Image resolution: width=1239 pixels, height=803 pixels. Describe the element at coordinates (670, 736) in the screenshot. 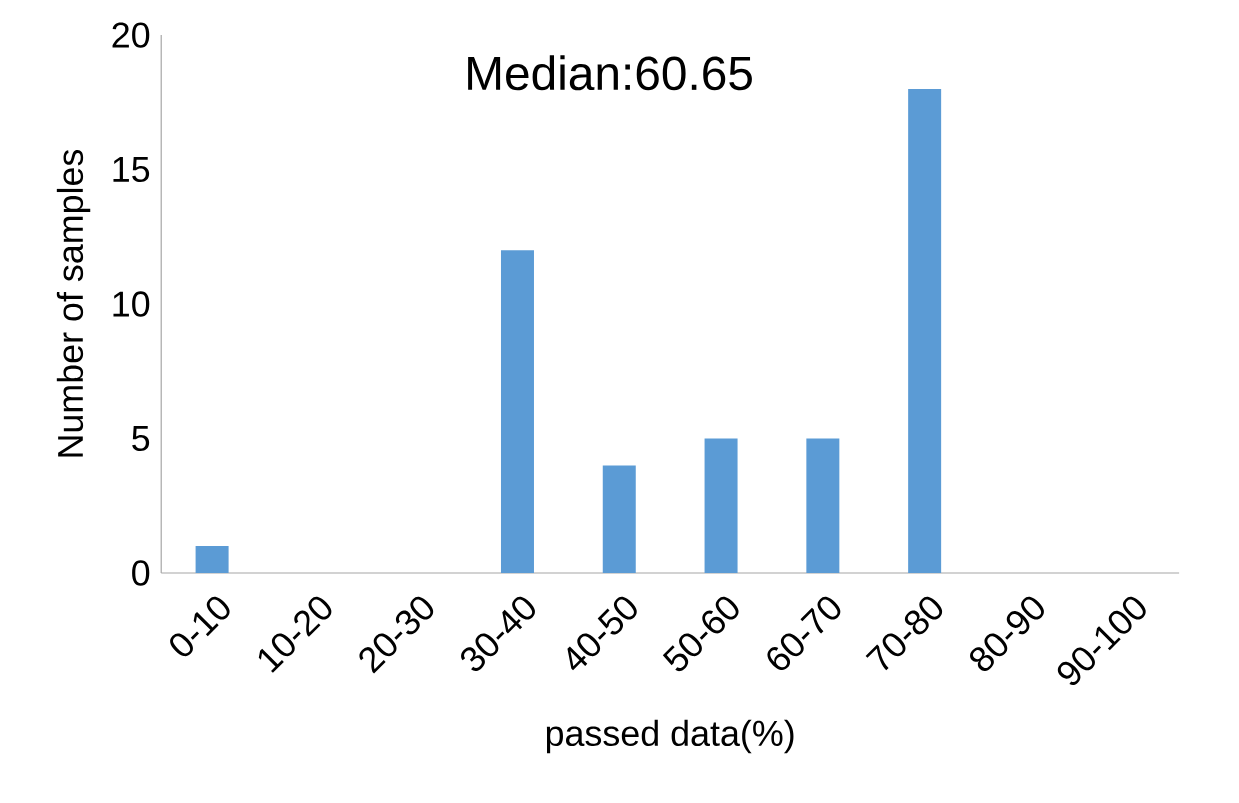

I see `x-axis-title: passed data(%)` at that location.